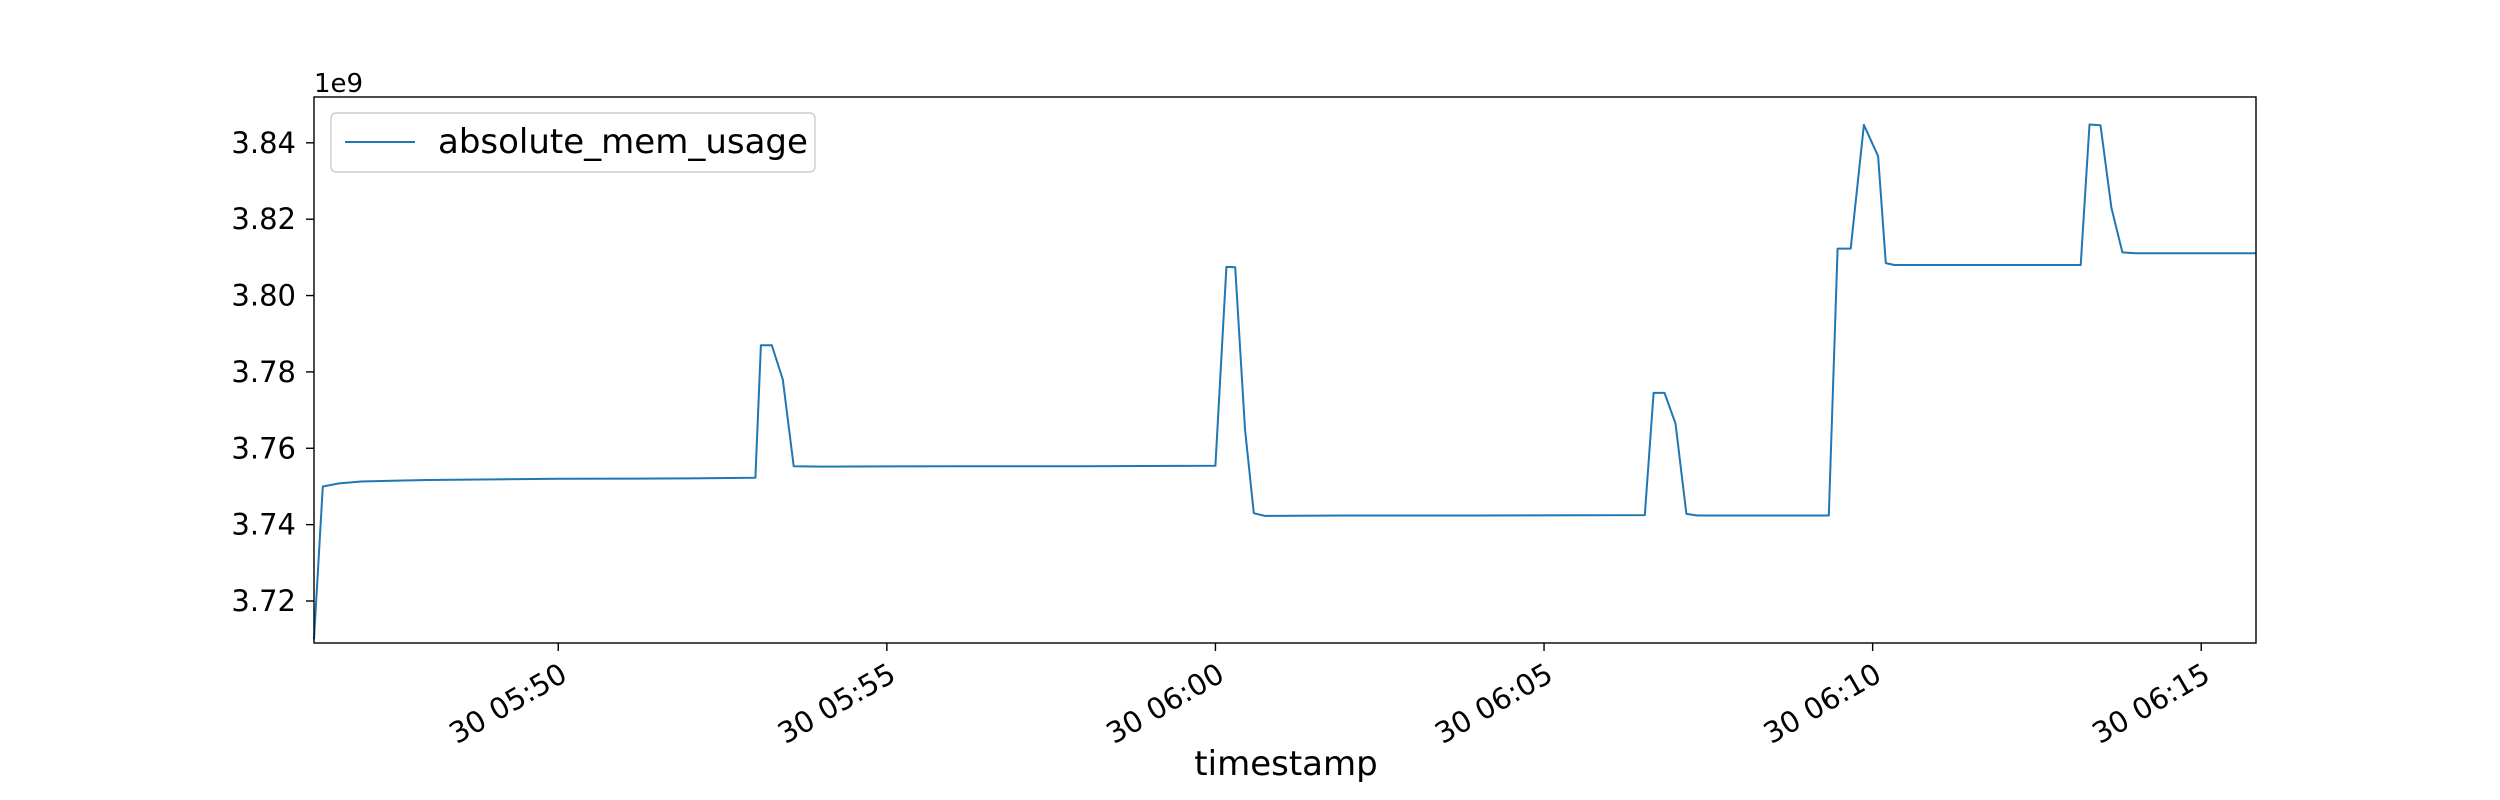 The height and width of the screenshot is (800, 2500). I want to click on legend-frame, so click(573, 142).